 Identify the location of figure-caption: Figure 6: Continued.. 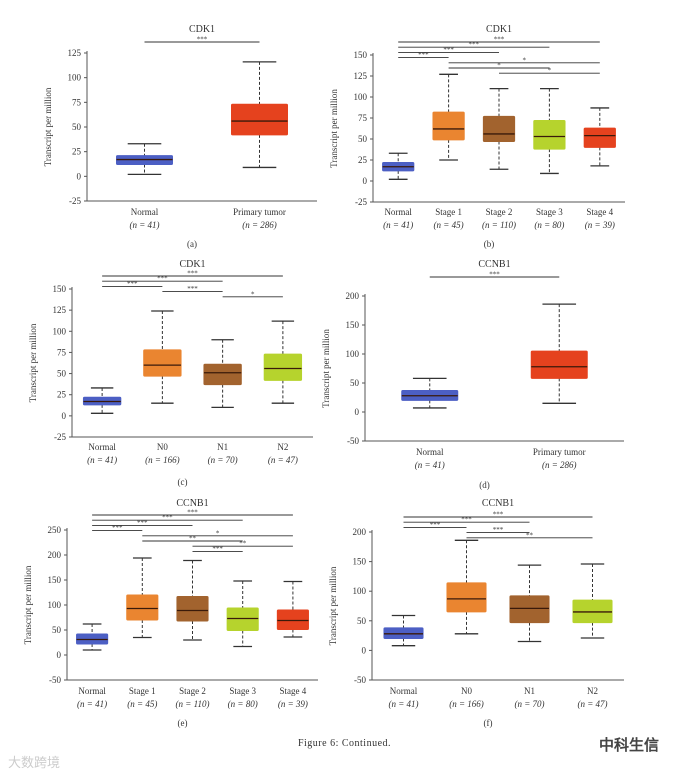
(344, 743).